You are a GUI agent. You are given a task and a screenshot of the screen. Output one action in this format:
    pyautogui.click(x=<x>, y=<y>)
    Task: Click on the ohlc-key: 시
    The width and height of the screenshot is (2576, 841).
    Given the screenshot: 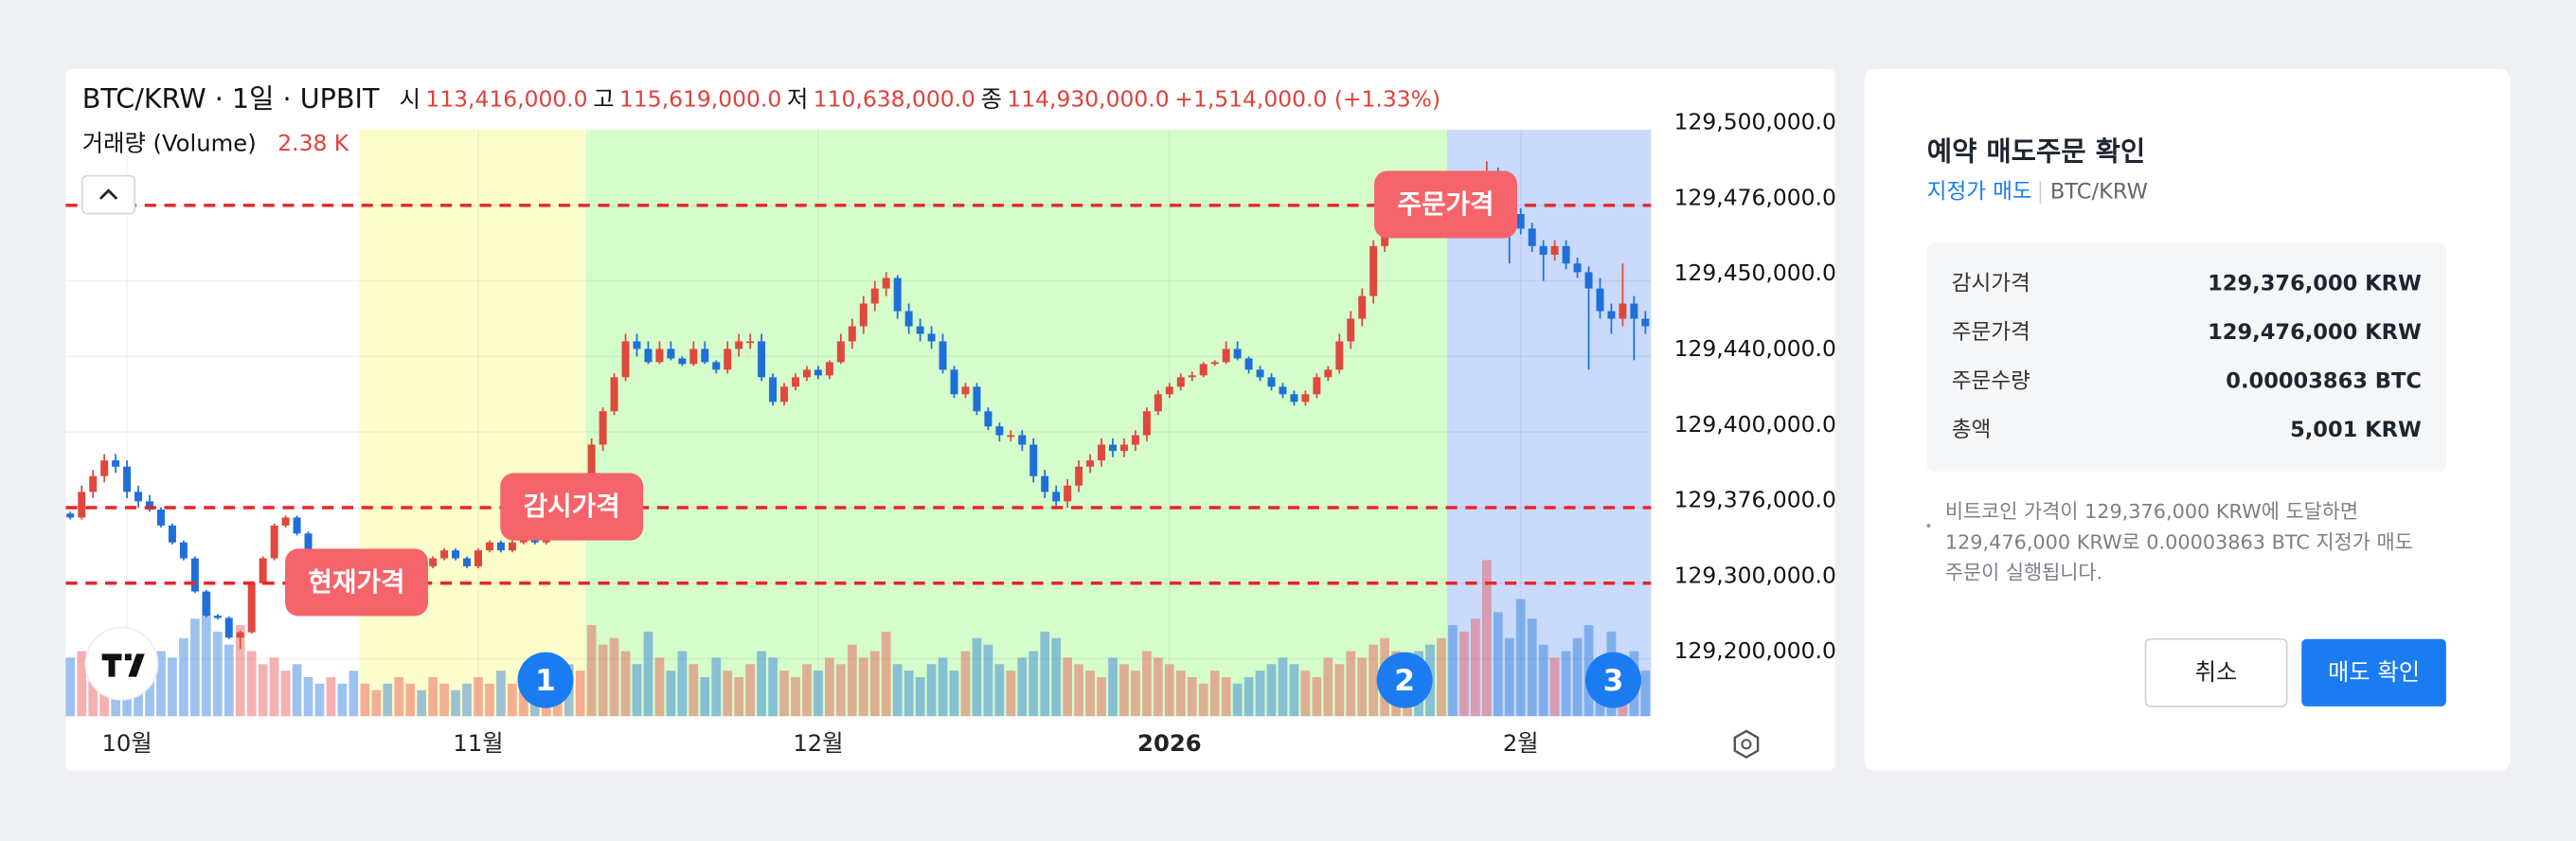 What is the action you would take?
    pyautogui.click(x=410, y=99)
    